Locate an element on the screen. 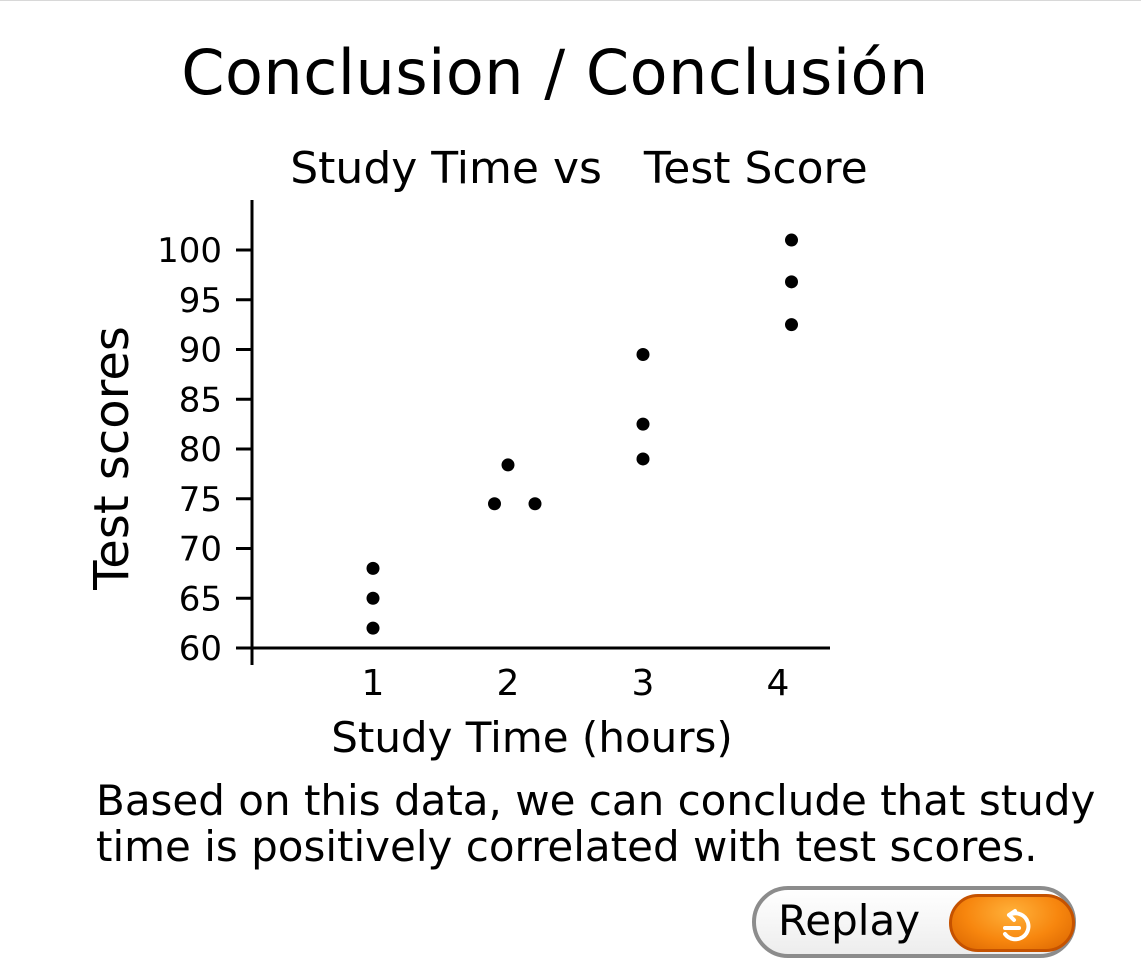 The height and width of the screenshot is (969, 1141). x-axis-ticks: 1 2 3 4 is located at coordinates (576, 683).